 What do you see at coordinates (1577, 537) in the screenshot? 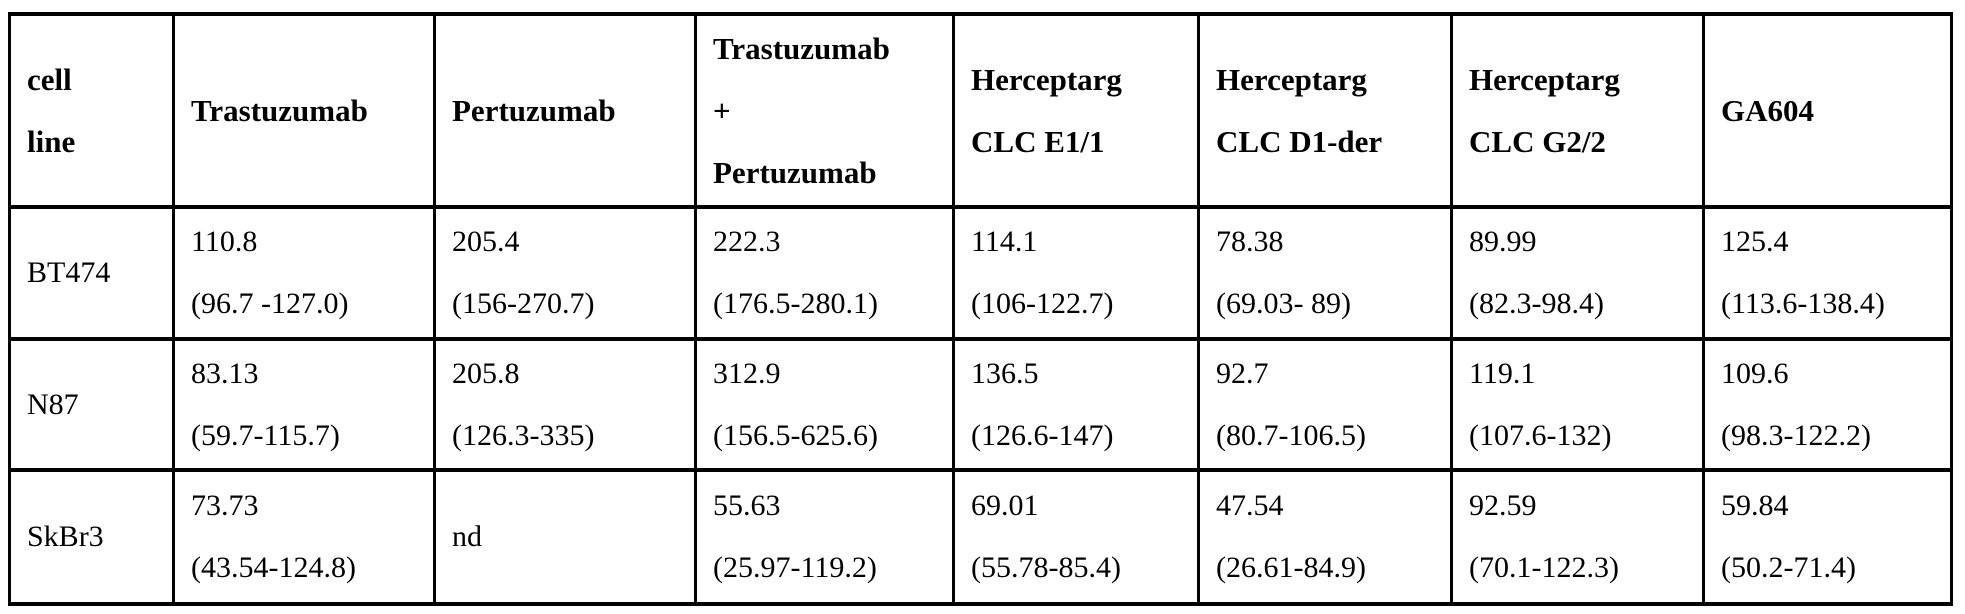
I see `table-cell: 92.59 (70.1-122.3)` at bounding box center [1577, 537].